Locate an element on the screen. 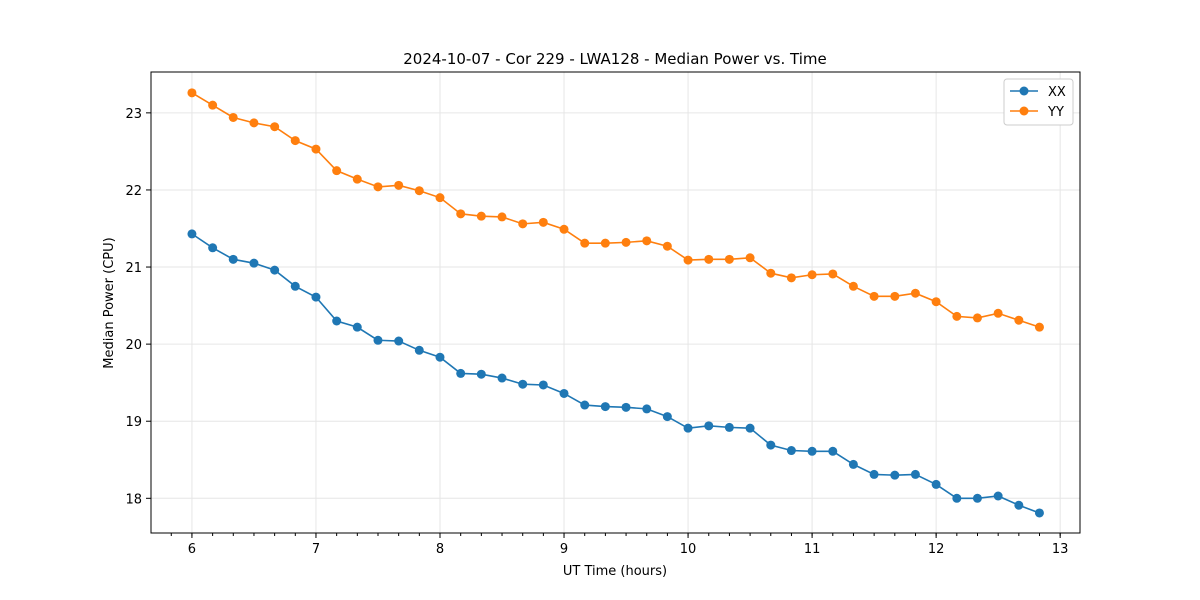 This screenshot has width=1200, height=600. legend-marker-xx is located at coordinates (1024, 91).